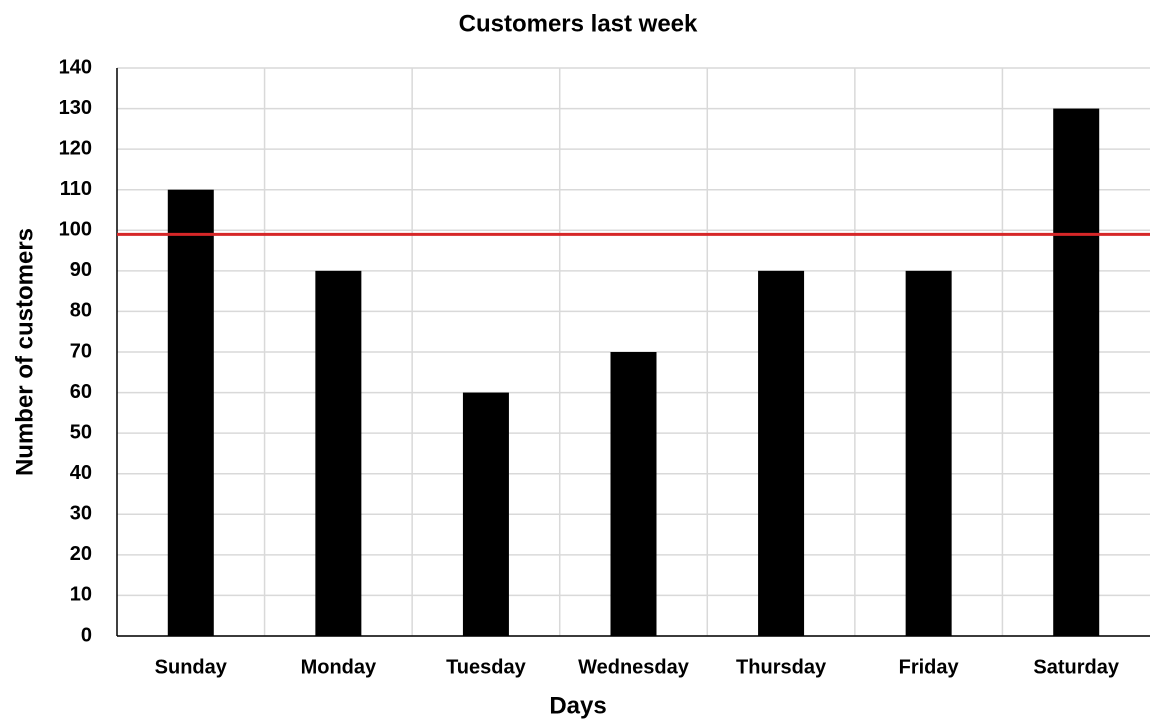 This screenshot has width=1150, height=727. I want to click on y-tick-label: 10, so click(81, 595).